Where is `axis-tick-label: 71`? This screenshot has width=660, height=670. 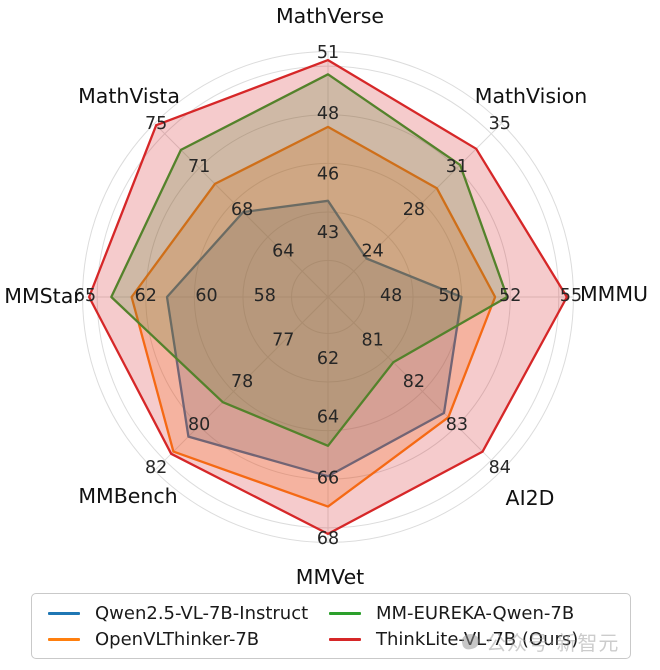
axis-tick-label: 71 is located at coordinates (199, 167).